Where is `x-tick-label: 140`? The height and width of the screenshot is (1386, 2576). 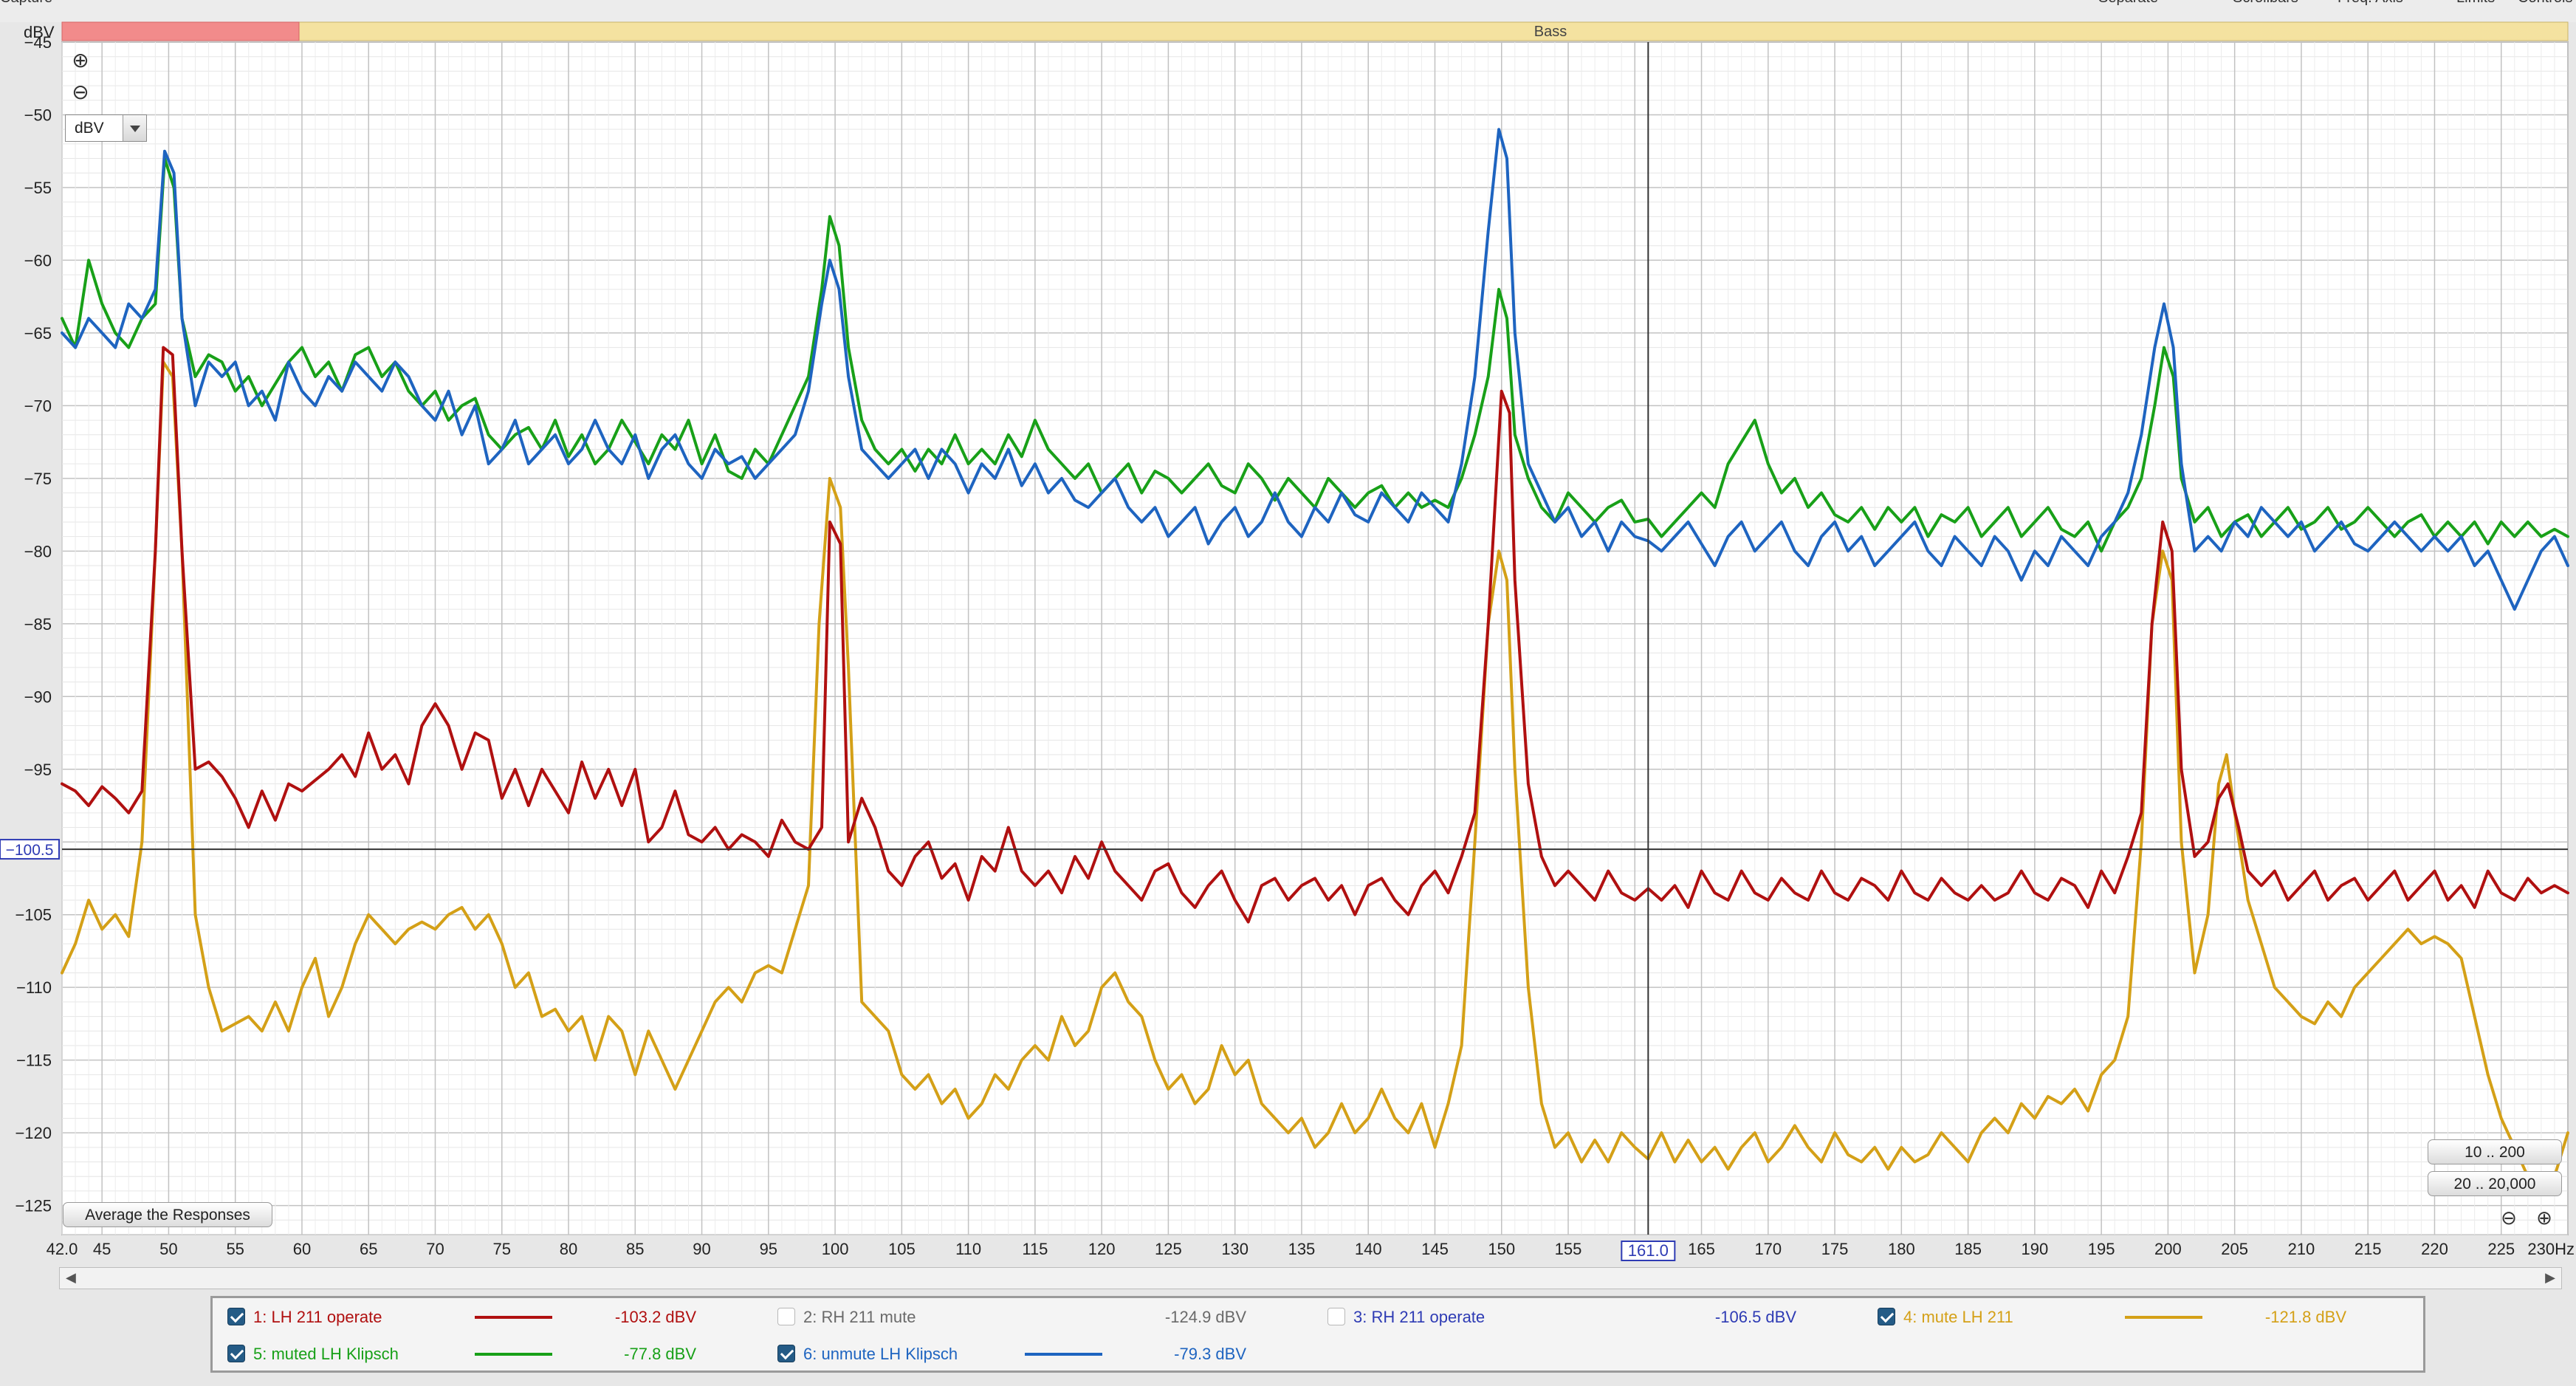 x-tick-label: 140 is located at coordinates (1368, 1249).